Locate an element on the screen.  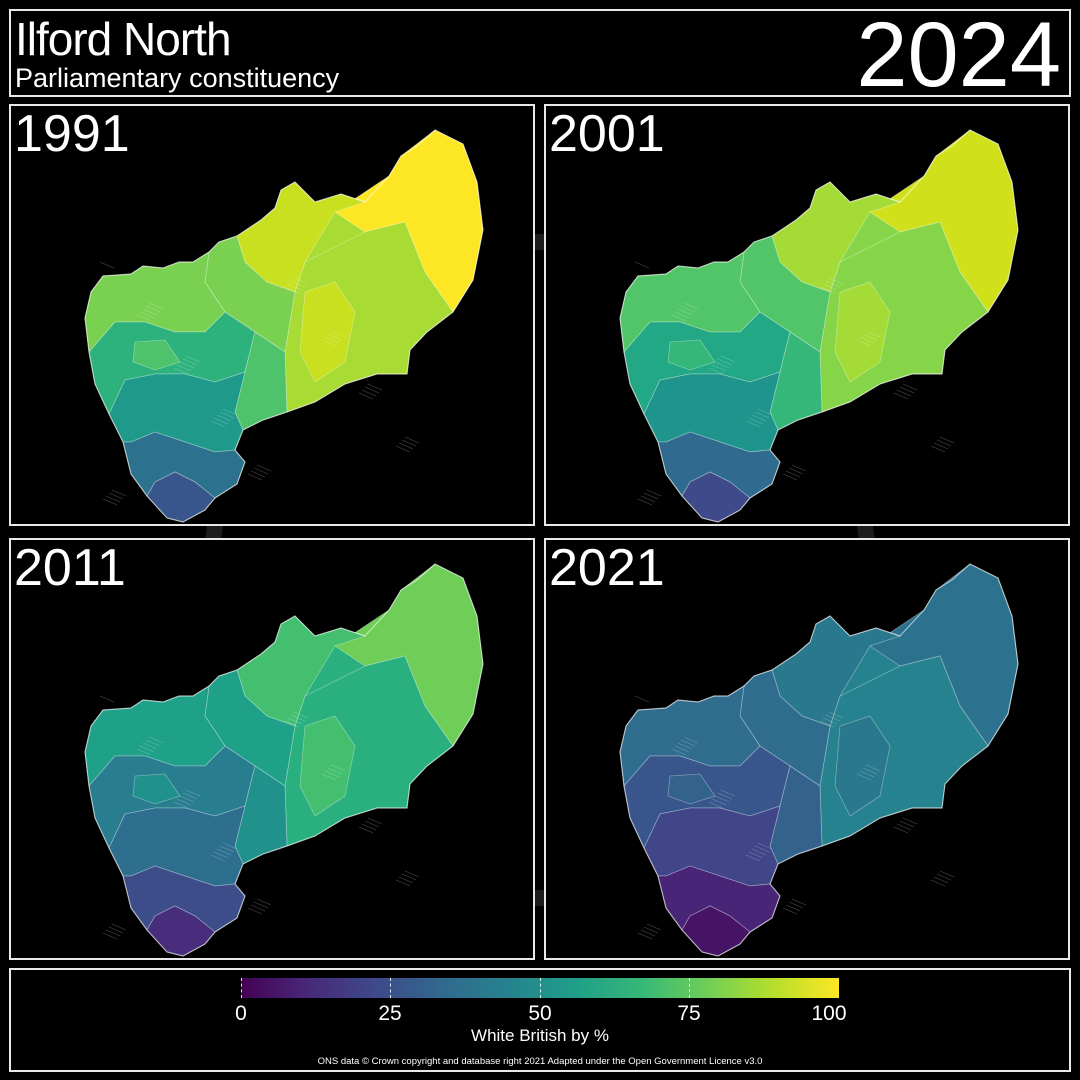
legend-title: White British by % is located at coordinates (540, 1035).